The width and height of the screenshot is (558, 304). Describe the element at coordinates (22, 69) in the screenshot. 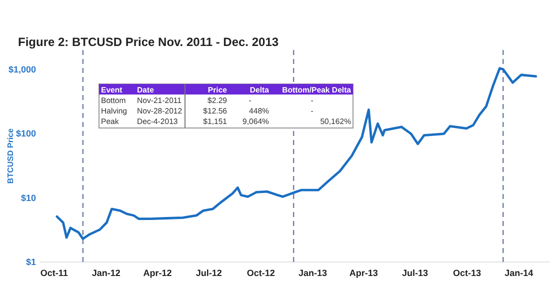

I see `y-tick-label: $1,000` at that location.